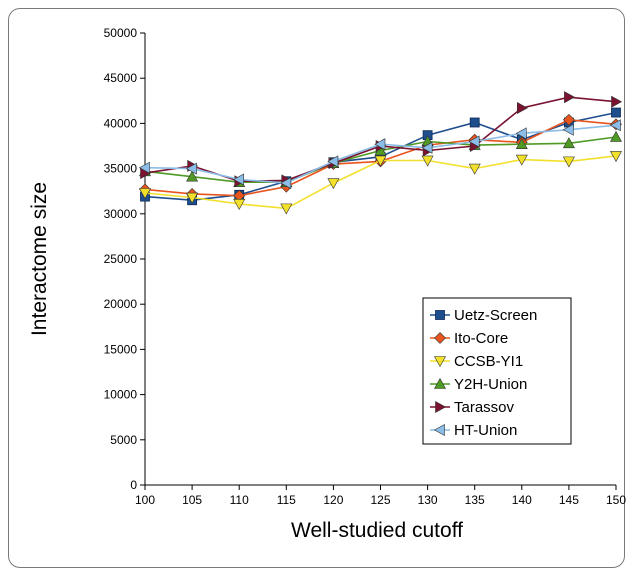 Image resolution: width=633 pixels, height=568 pixels. What do you see at coordinates (39, 259) in the screenshot?
I see `y-axis-title: Interactome size` at bounding box center [39, 259].